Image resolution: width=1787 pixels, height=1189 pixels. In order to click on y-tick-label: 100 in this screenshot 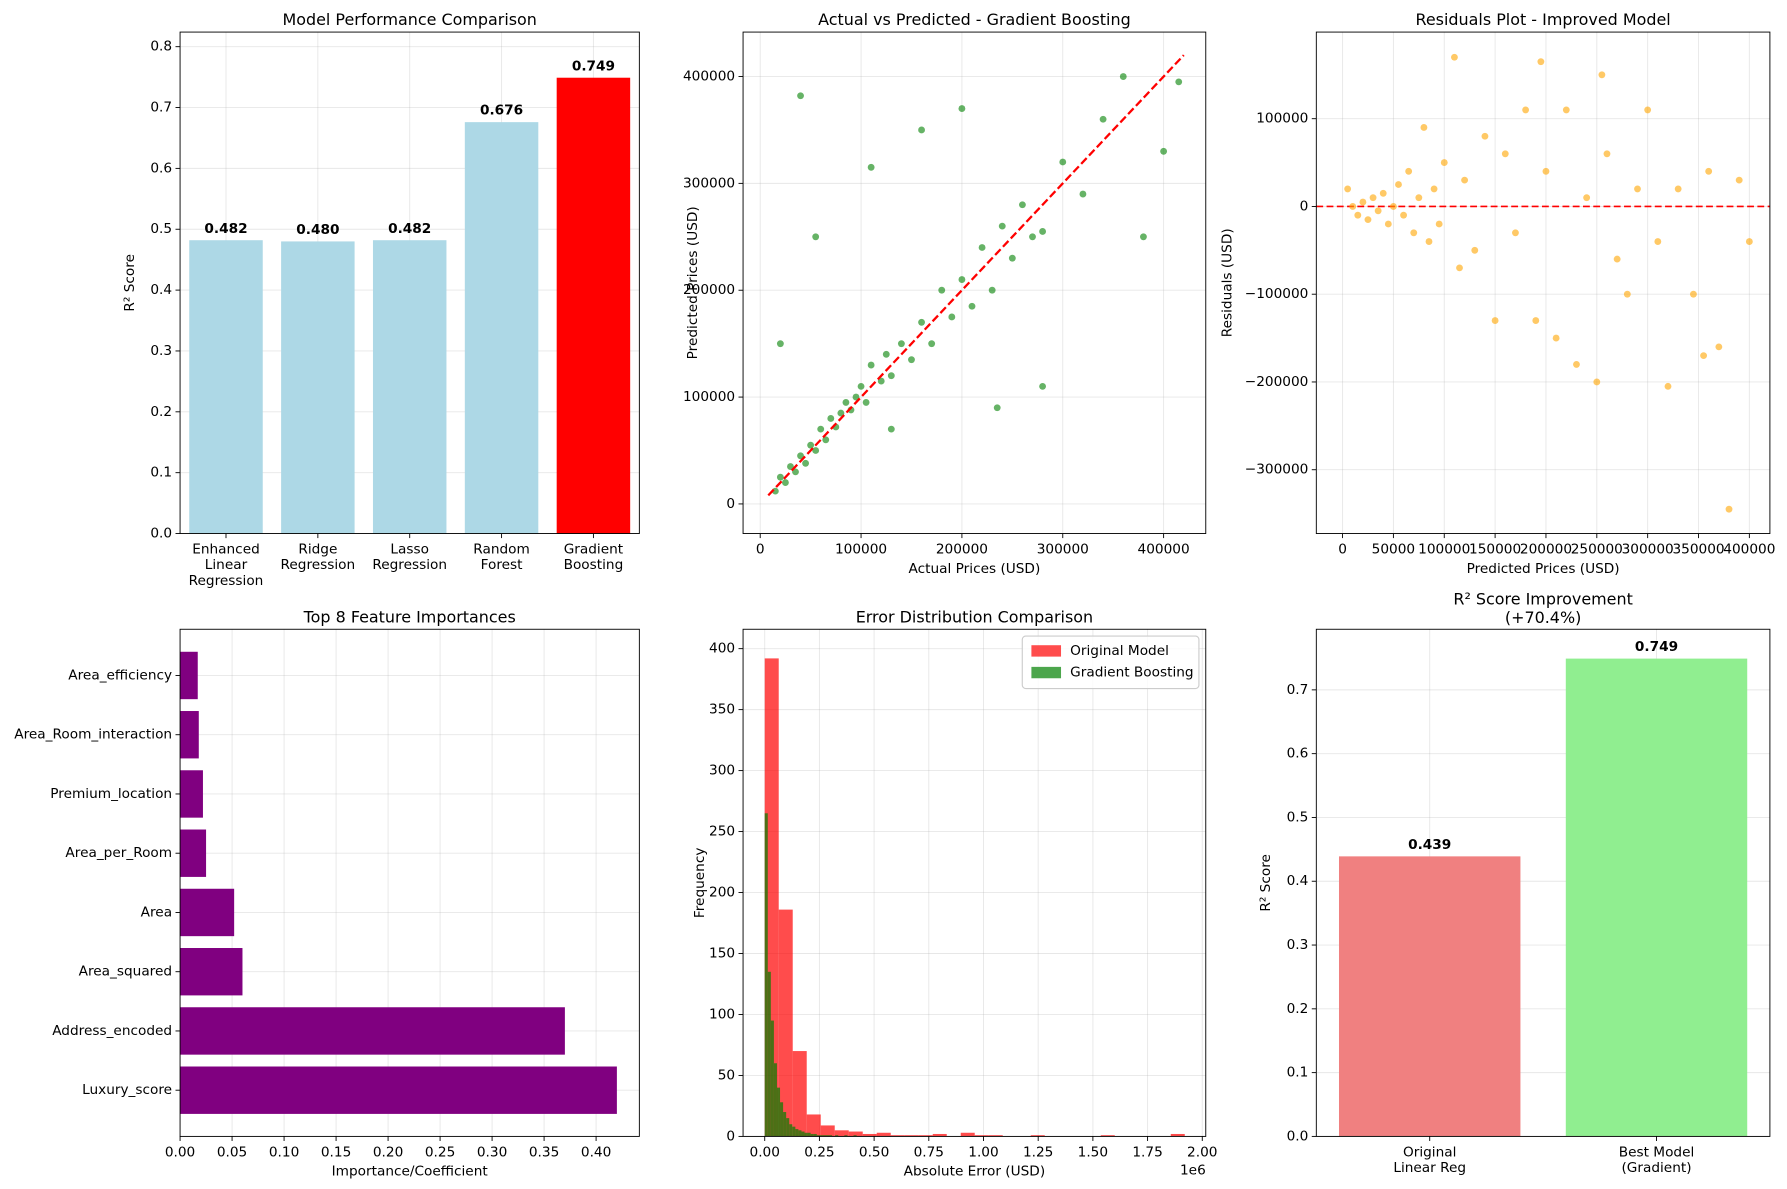, I will do `click(722, 1014)`.